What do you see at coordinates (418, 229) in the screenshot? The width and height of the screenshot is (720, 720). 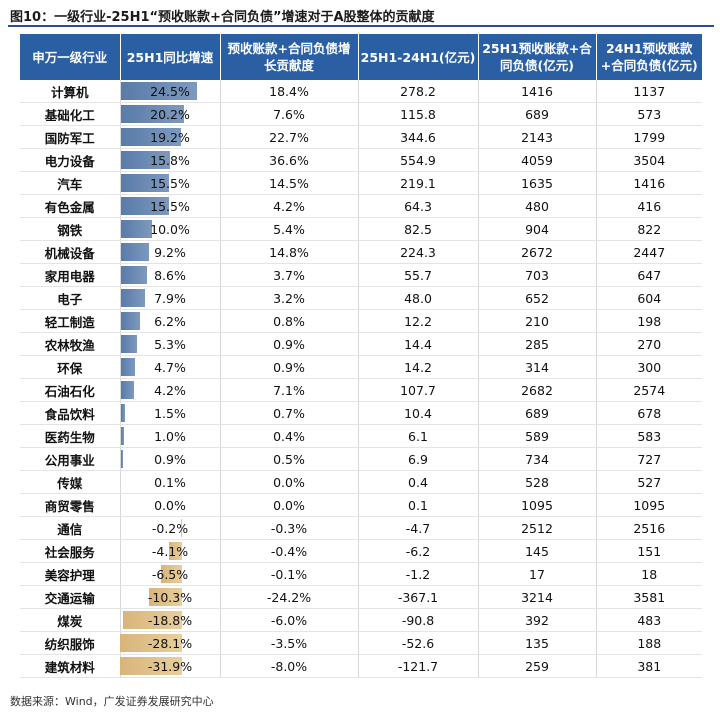 I see `cell-diff: 82.5` at bounding box center [418, 229].